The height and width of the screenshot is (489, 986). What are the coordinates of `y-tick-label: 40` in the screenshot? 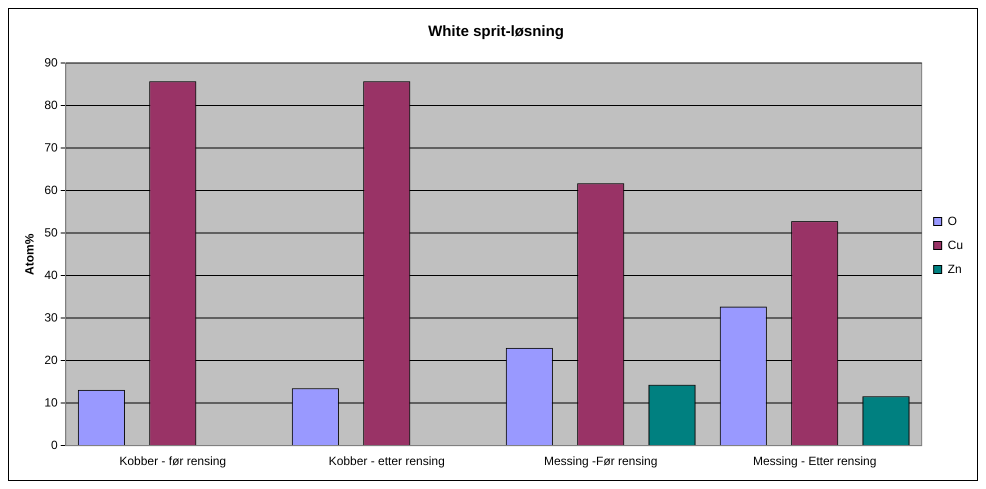 It's located at (51, 275).